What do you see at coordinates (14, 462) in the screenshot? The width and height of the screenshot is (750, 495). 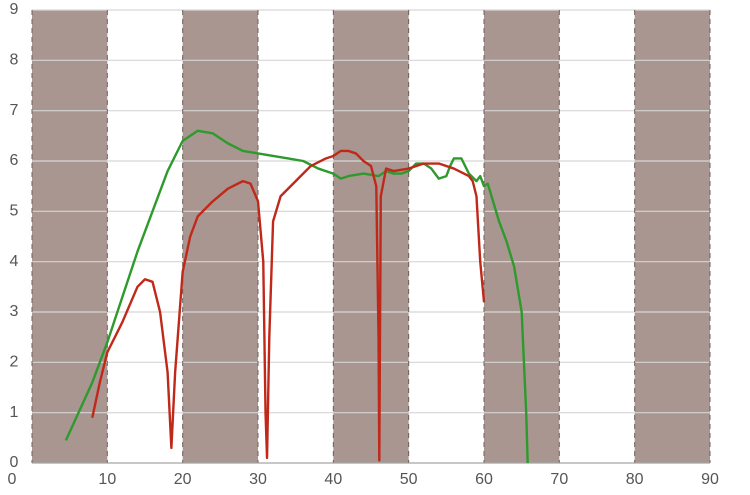 I see `y-tick-label: 0` at bounding box center [14, 462].